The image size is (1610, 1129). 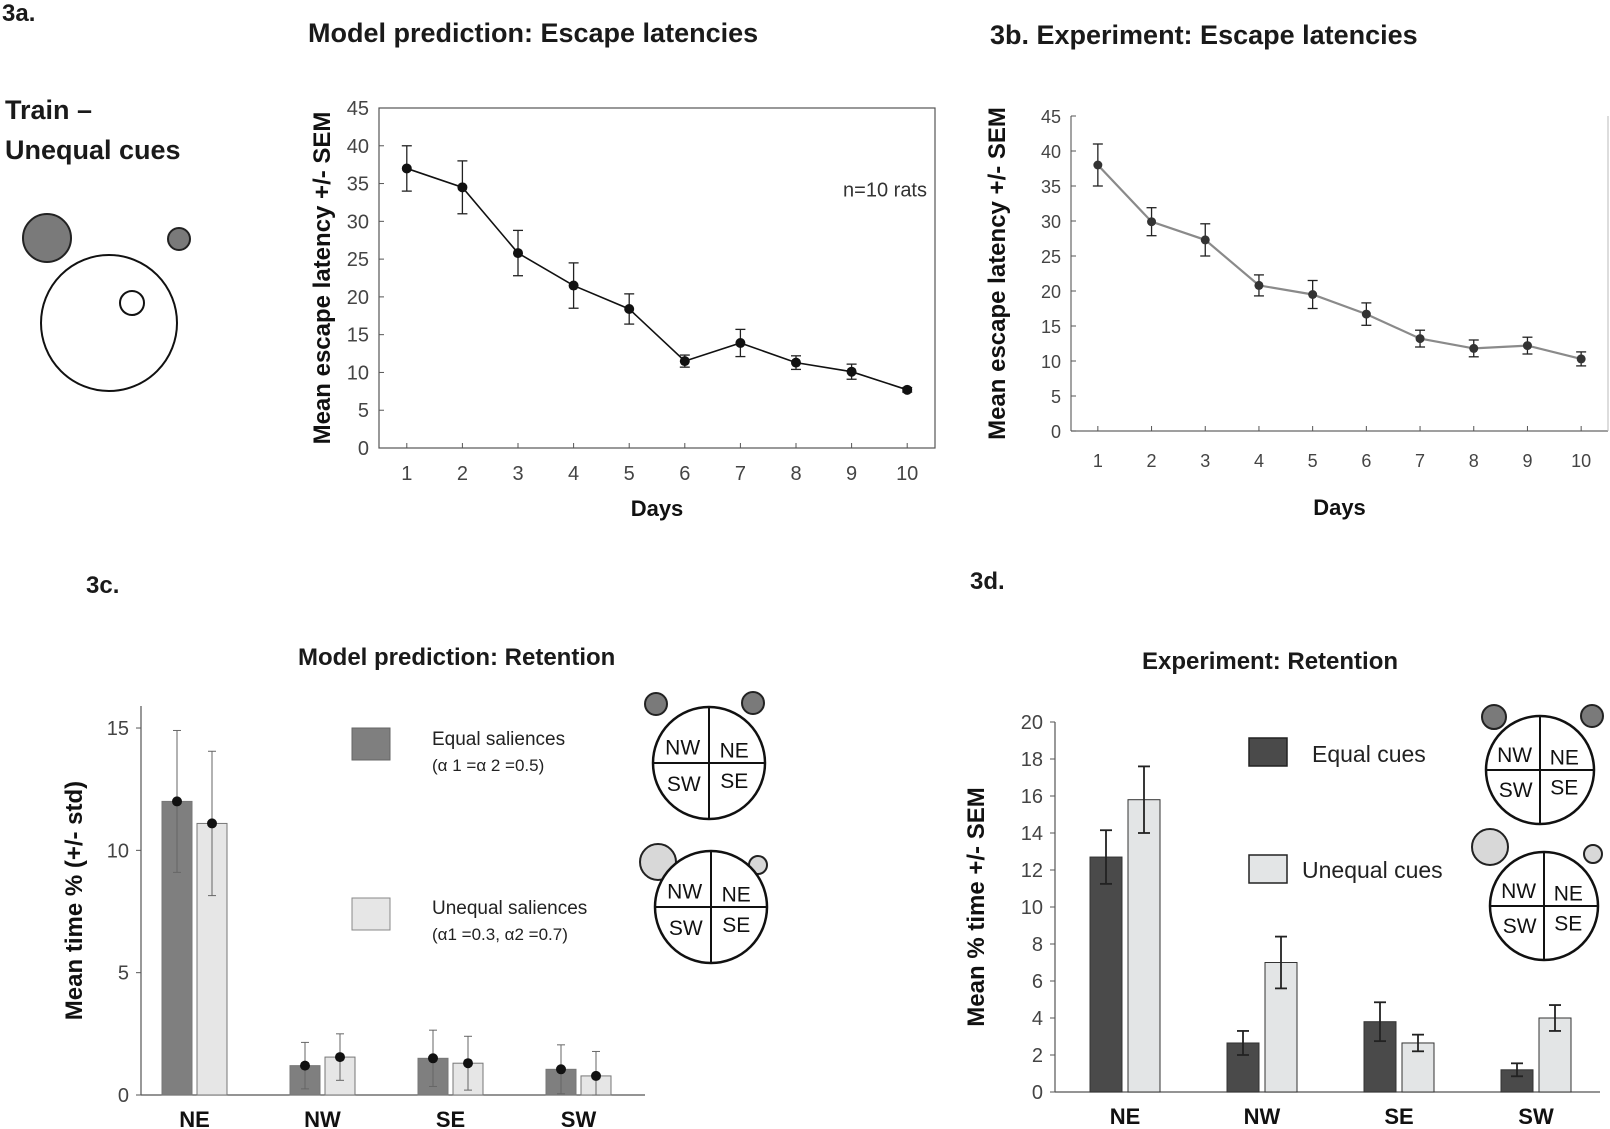 What do you see at coordinates (1037, 945) in the screenshot?
I see `y-tick-label: 8` at bounding box center [1037, 945].